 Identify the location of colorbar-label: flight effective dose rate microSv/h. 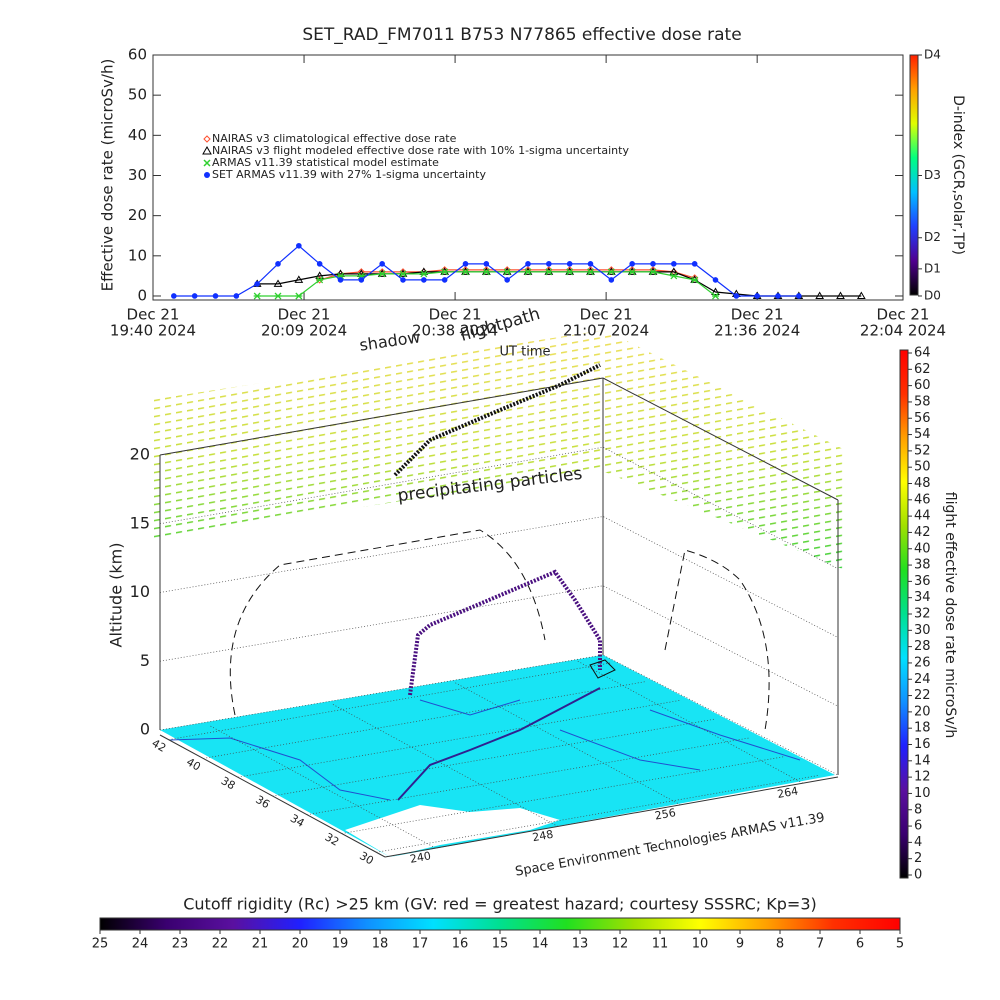
(950, 615).